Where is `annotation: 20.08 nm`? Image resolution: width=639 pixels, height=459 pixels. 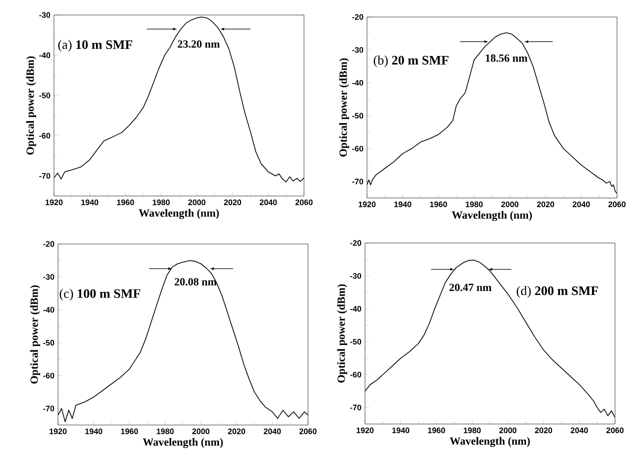 annotation: 20.08 nm is located at coordinates (195, 282).